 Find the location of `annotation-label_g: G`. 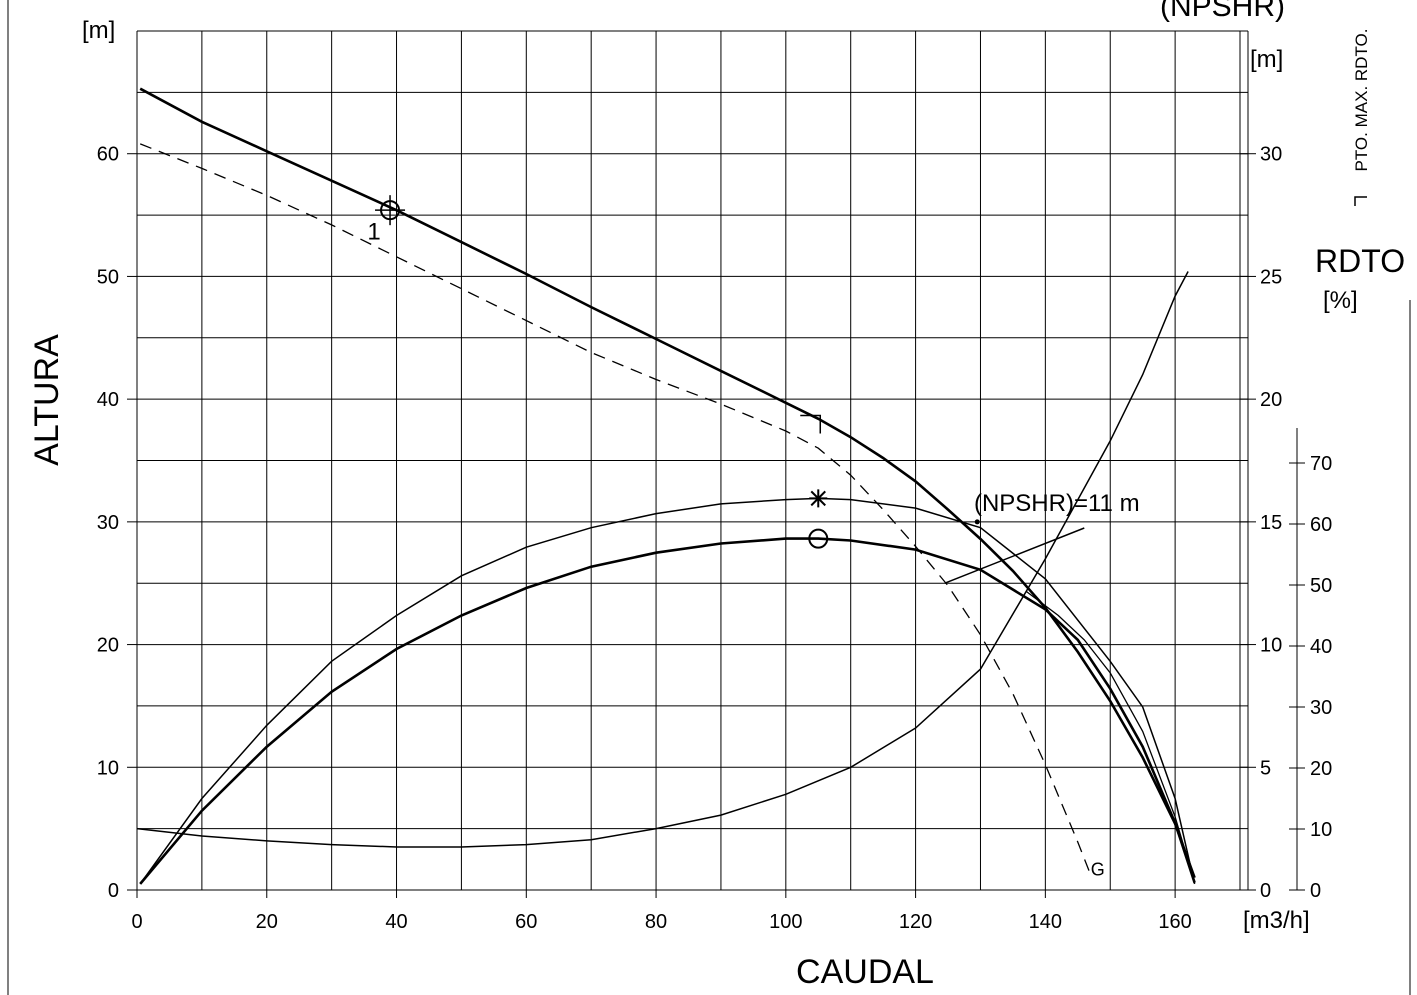

annotation-label_g: G is located at coordinates (1098, 869).